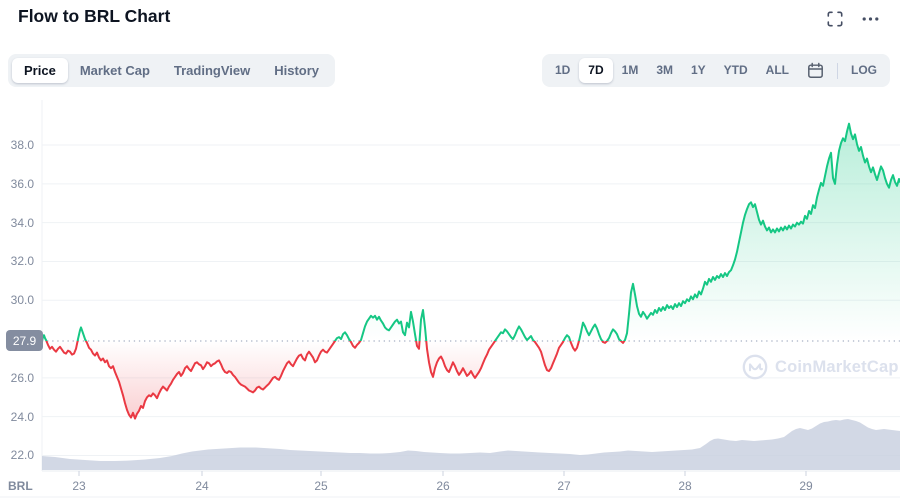 Image resolution: width=900 pixels, height=500 pixels. I want to click on tab-all: ALL, so click(777, 70).